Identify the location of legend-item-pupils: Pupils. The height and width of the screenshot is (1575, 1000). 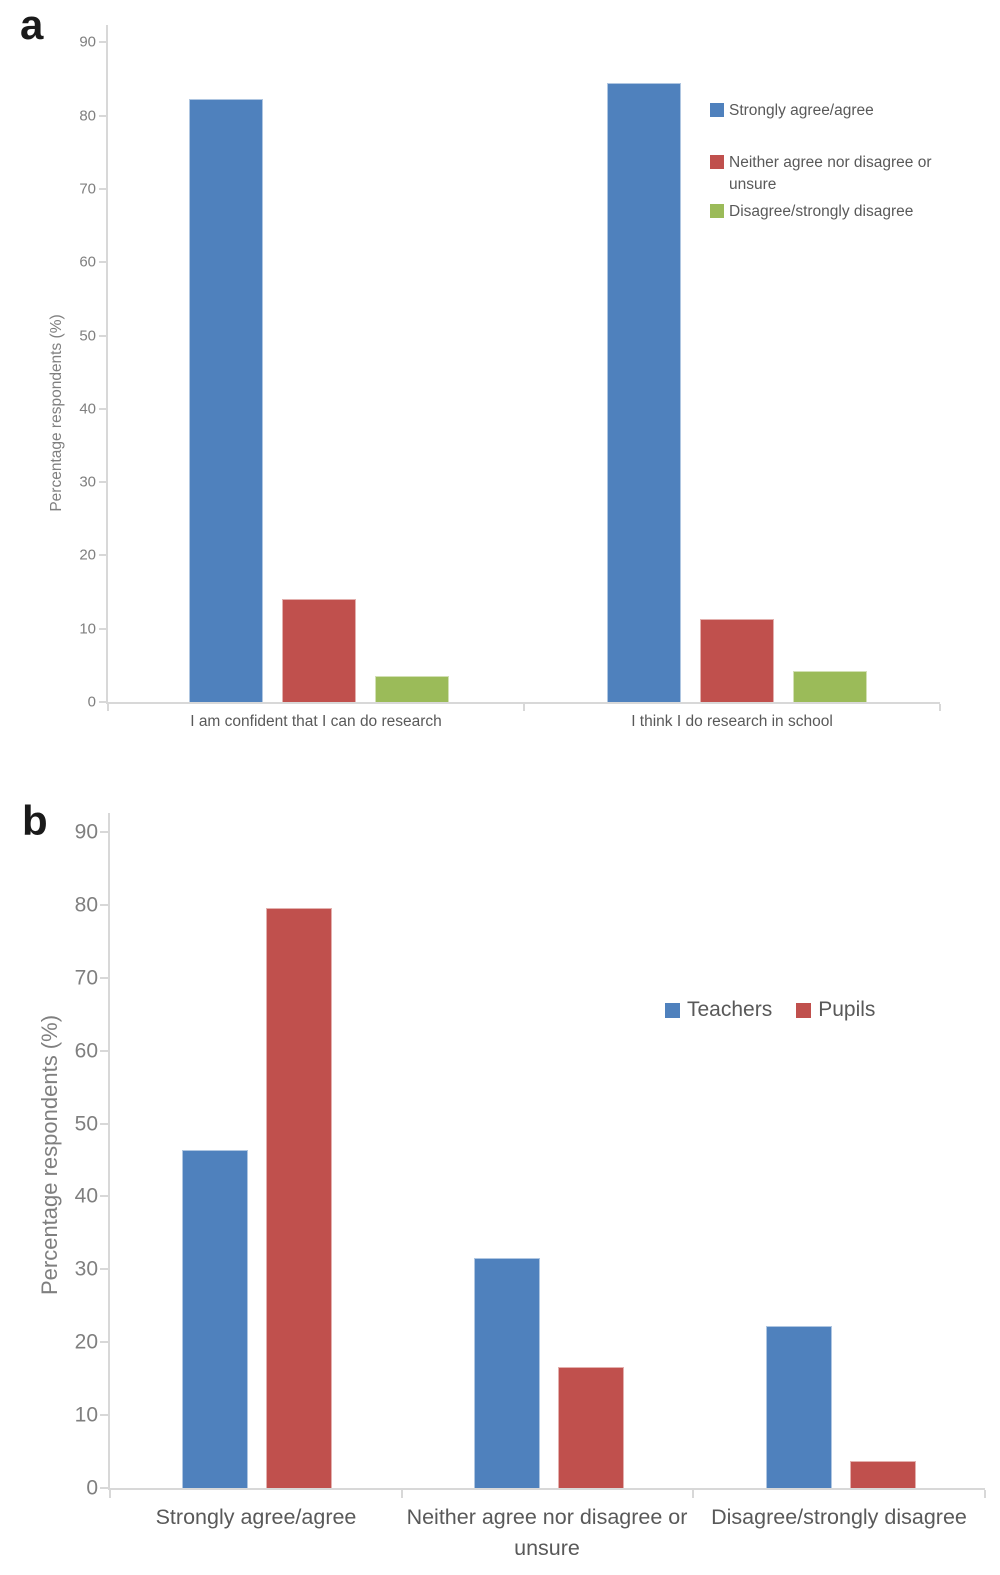
(835, 1010).